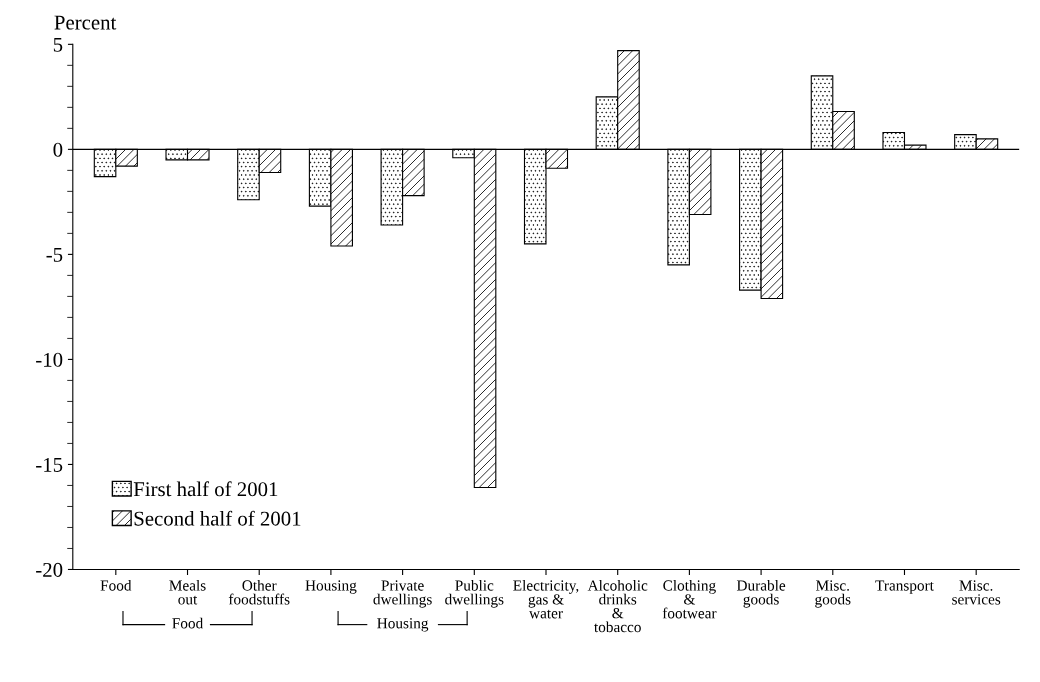 This screenshot has width=1040, height=682. I want to click on y-tick-label: 0, so click(58, 149).